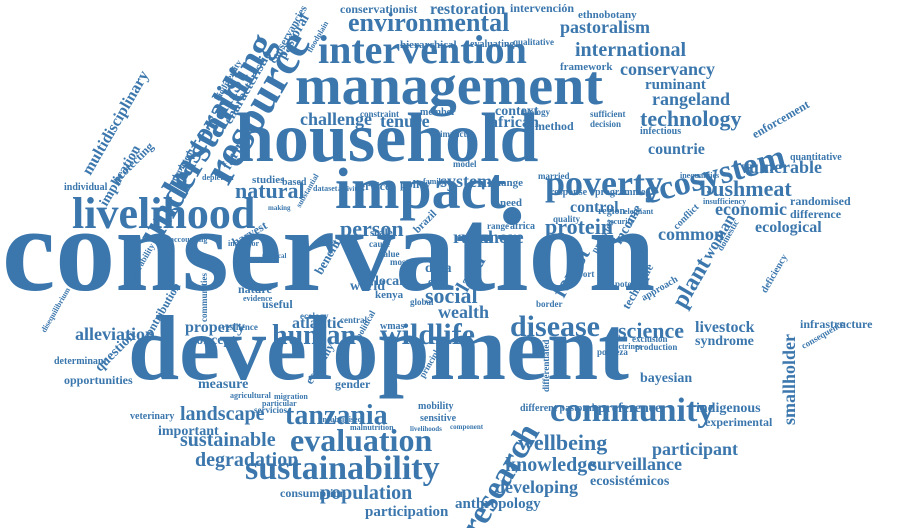 This screenshot has height=528, width=900. What do you see at coordinates (164, 213) in the screenshot?
I see `word-livelihood: livelihood` at bounding box center [164, 213].